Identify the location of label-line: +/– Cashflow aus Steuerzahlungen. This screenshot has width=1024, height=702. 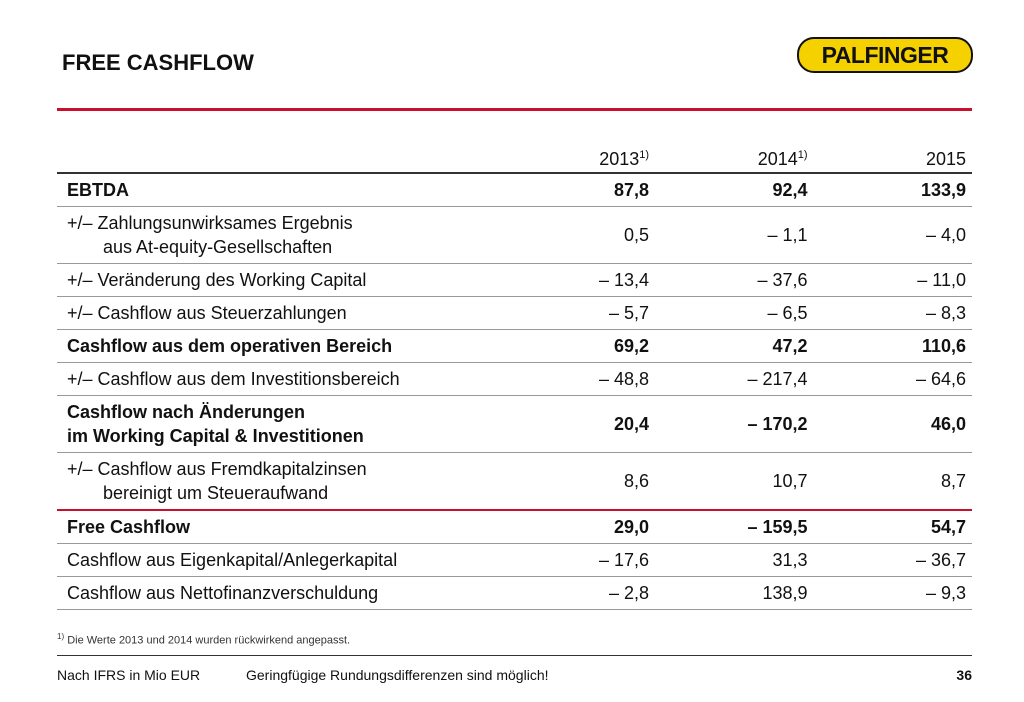
(207, 313).